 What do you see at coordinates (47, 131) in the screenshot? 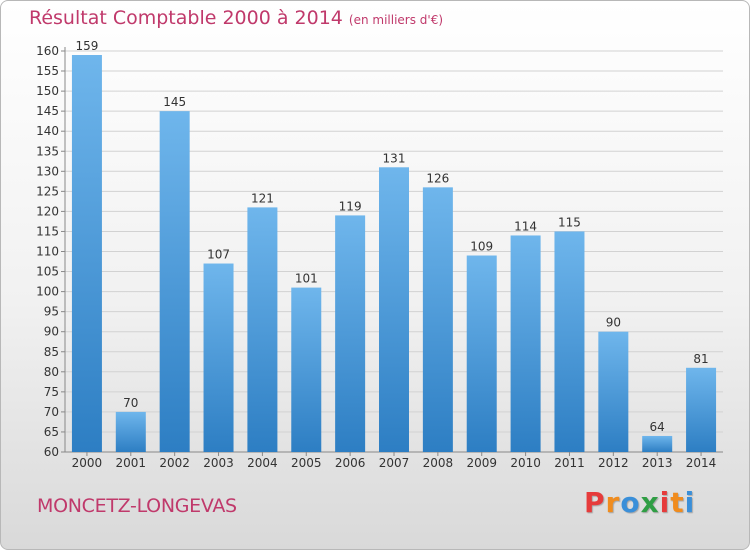
I see `y-tick-label: 140` at bounding box center [47, 131].